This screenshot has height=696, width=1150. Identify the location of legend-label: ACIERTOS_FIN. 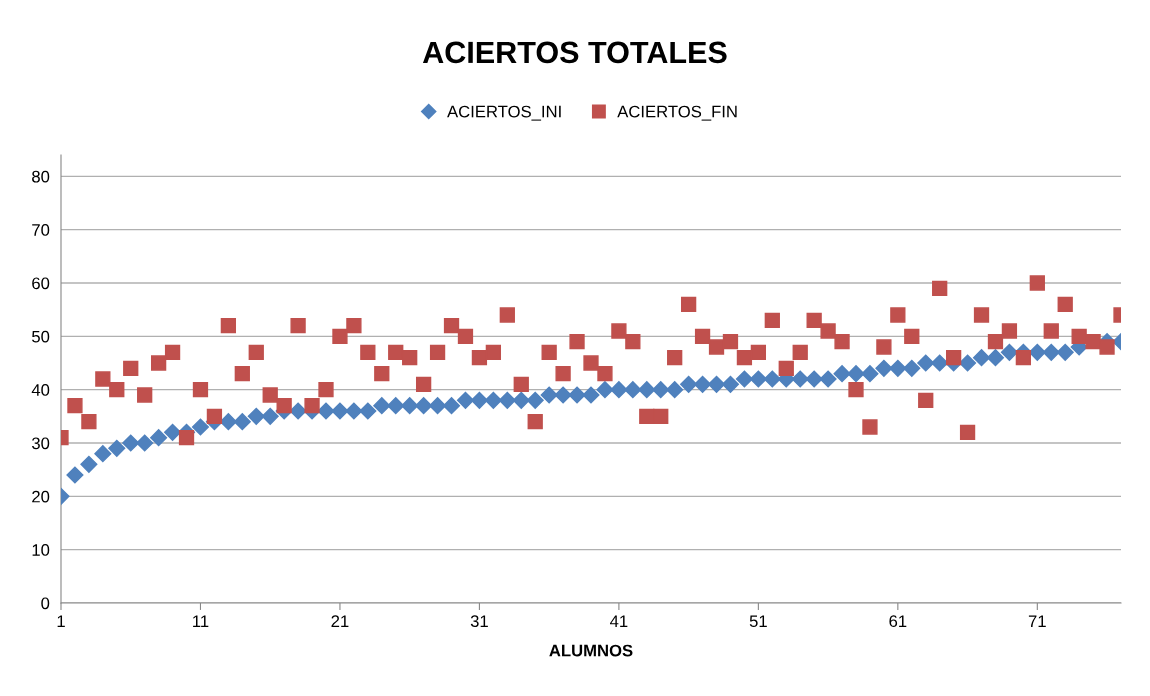
(677, 113).